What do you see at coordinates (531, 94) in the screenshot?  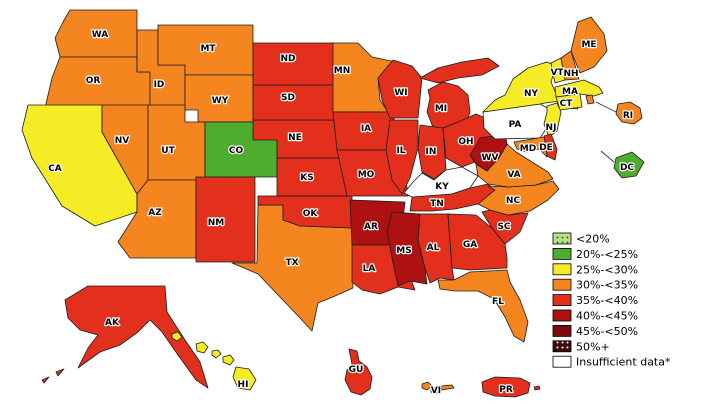 I see `state-label-ny: NY` at bounding box center [531, 94].